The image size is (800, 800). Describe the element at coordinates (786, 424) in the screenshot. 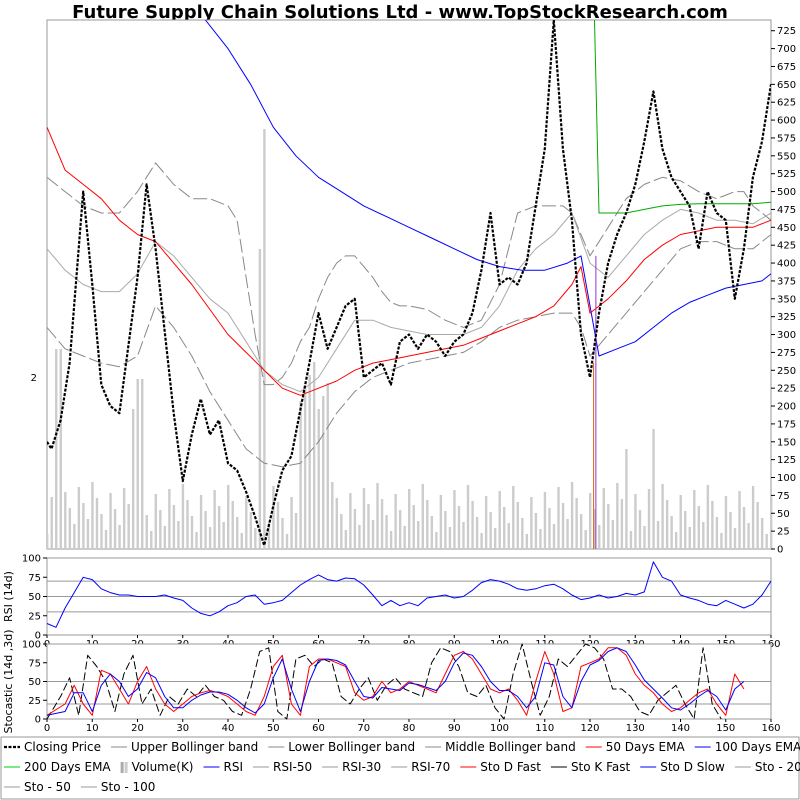

I see `price-y-tick-label: 175` at that location.